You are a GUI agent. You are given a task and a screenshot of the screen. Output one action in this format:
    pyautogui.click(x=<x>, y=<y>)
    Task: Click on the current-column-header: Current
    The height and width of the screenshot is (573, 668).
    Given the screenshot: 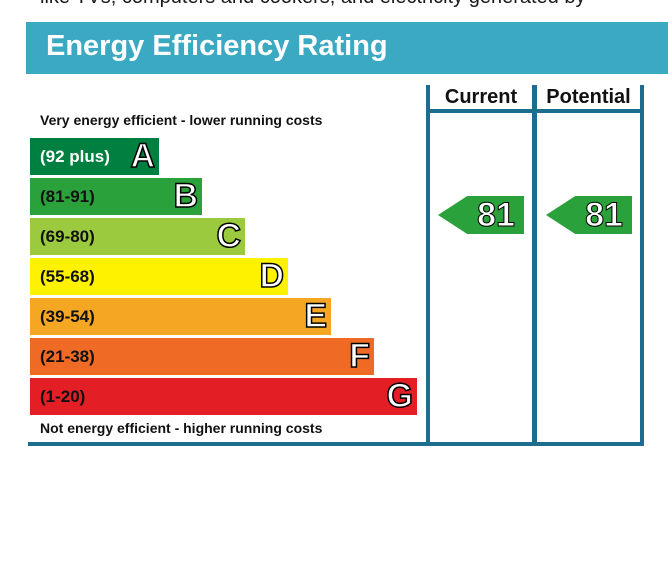 What is the action you would take?
    pyautogui.click(x=481, y=97)
    